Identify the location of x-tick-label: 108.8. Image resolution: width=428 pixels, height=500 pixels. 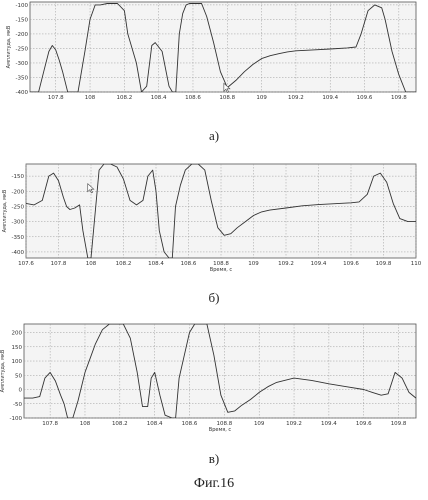
(227, 98).